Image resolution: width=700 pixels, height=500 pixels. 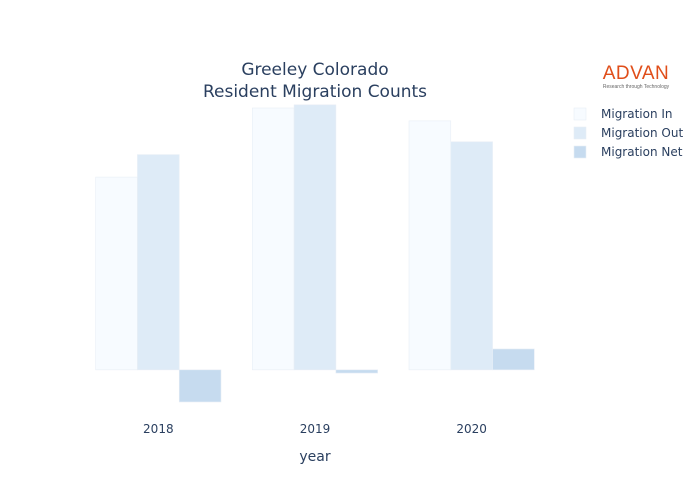 I want to click on bar-migration-net-2019, so click(x=356, y=371).